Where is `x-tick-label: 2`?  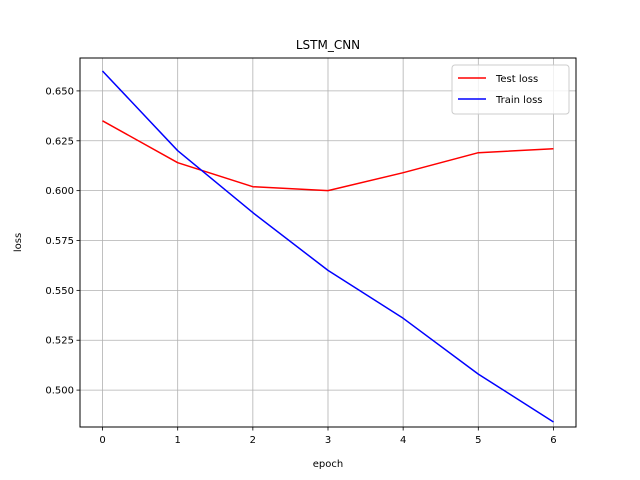
x-tick-label: 2 is located at coordinates (253, 440).